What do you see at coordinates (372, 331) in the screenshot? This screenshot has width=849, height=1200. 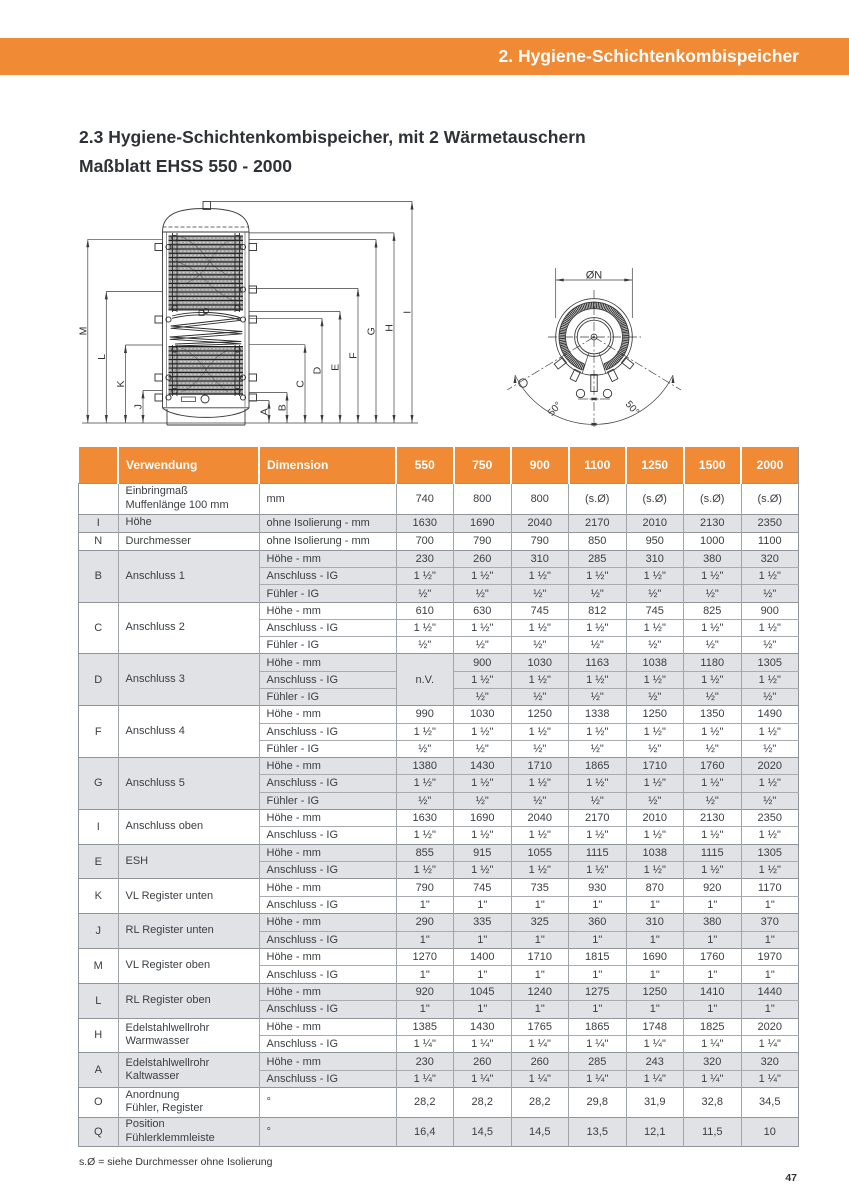 I see `svg-text: G` at bounding box center [372, 331].